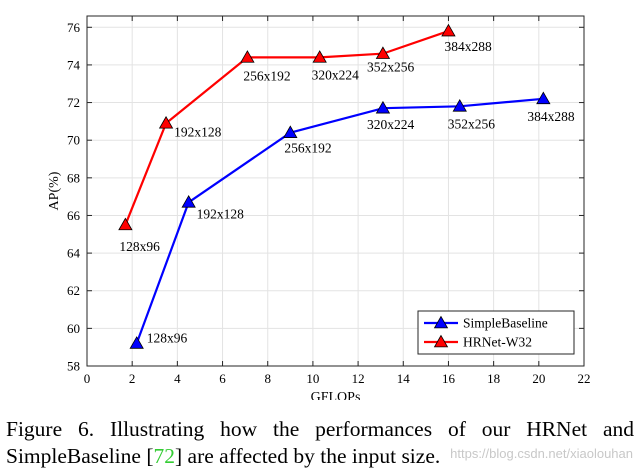 This screenshot has width=639, height=476. Describe the element at coordinates (73, 102) in the screenshot. I see `y-tick-label: 72` at that location.